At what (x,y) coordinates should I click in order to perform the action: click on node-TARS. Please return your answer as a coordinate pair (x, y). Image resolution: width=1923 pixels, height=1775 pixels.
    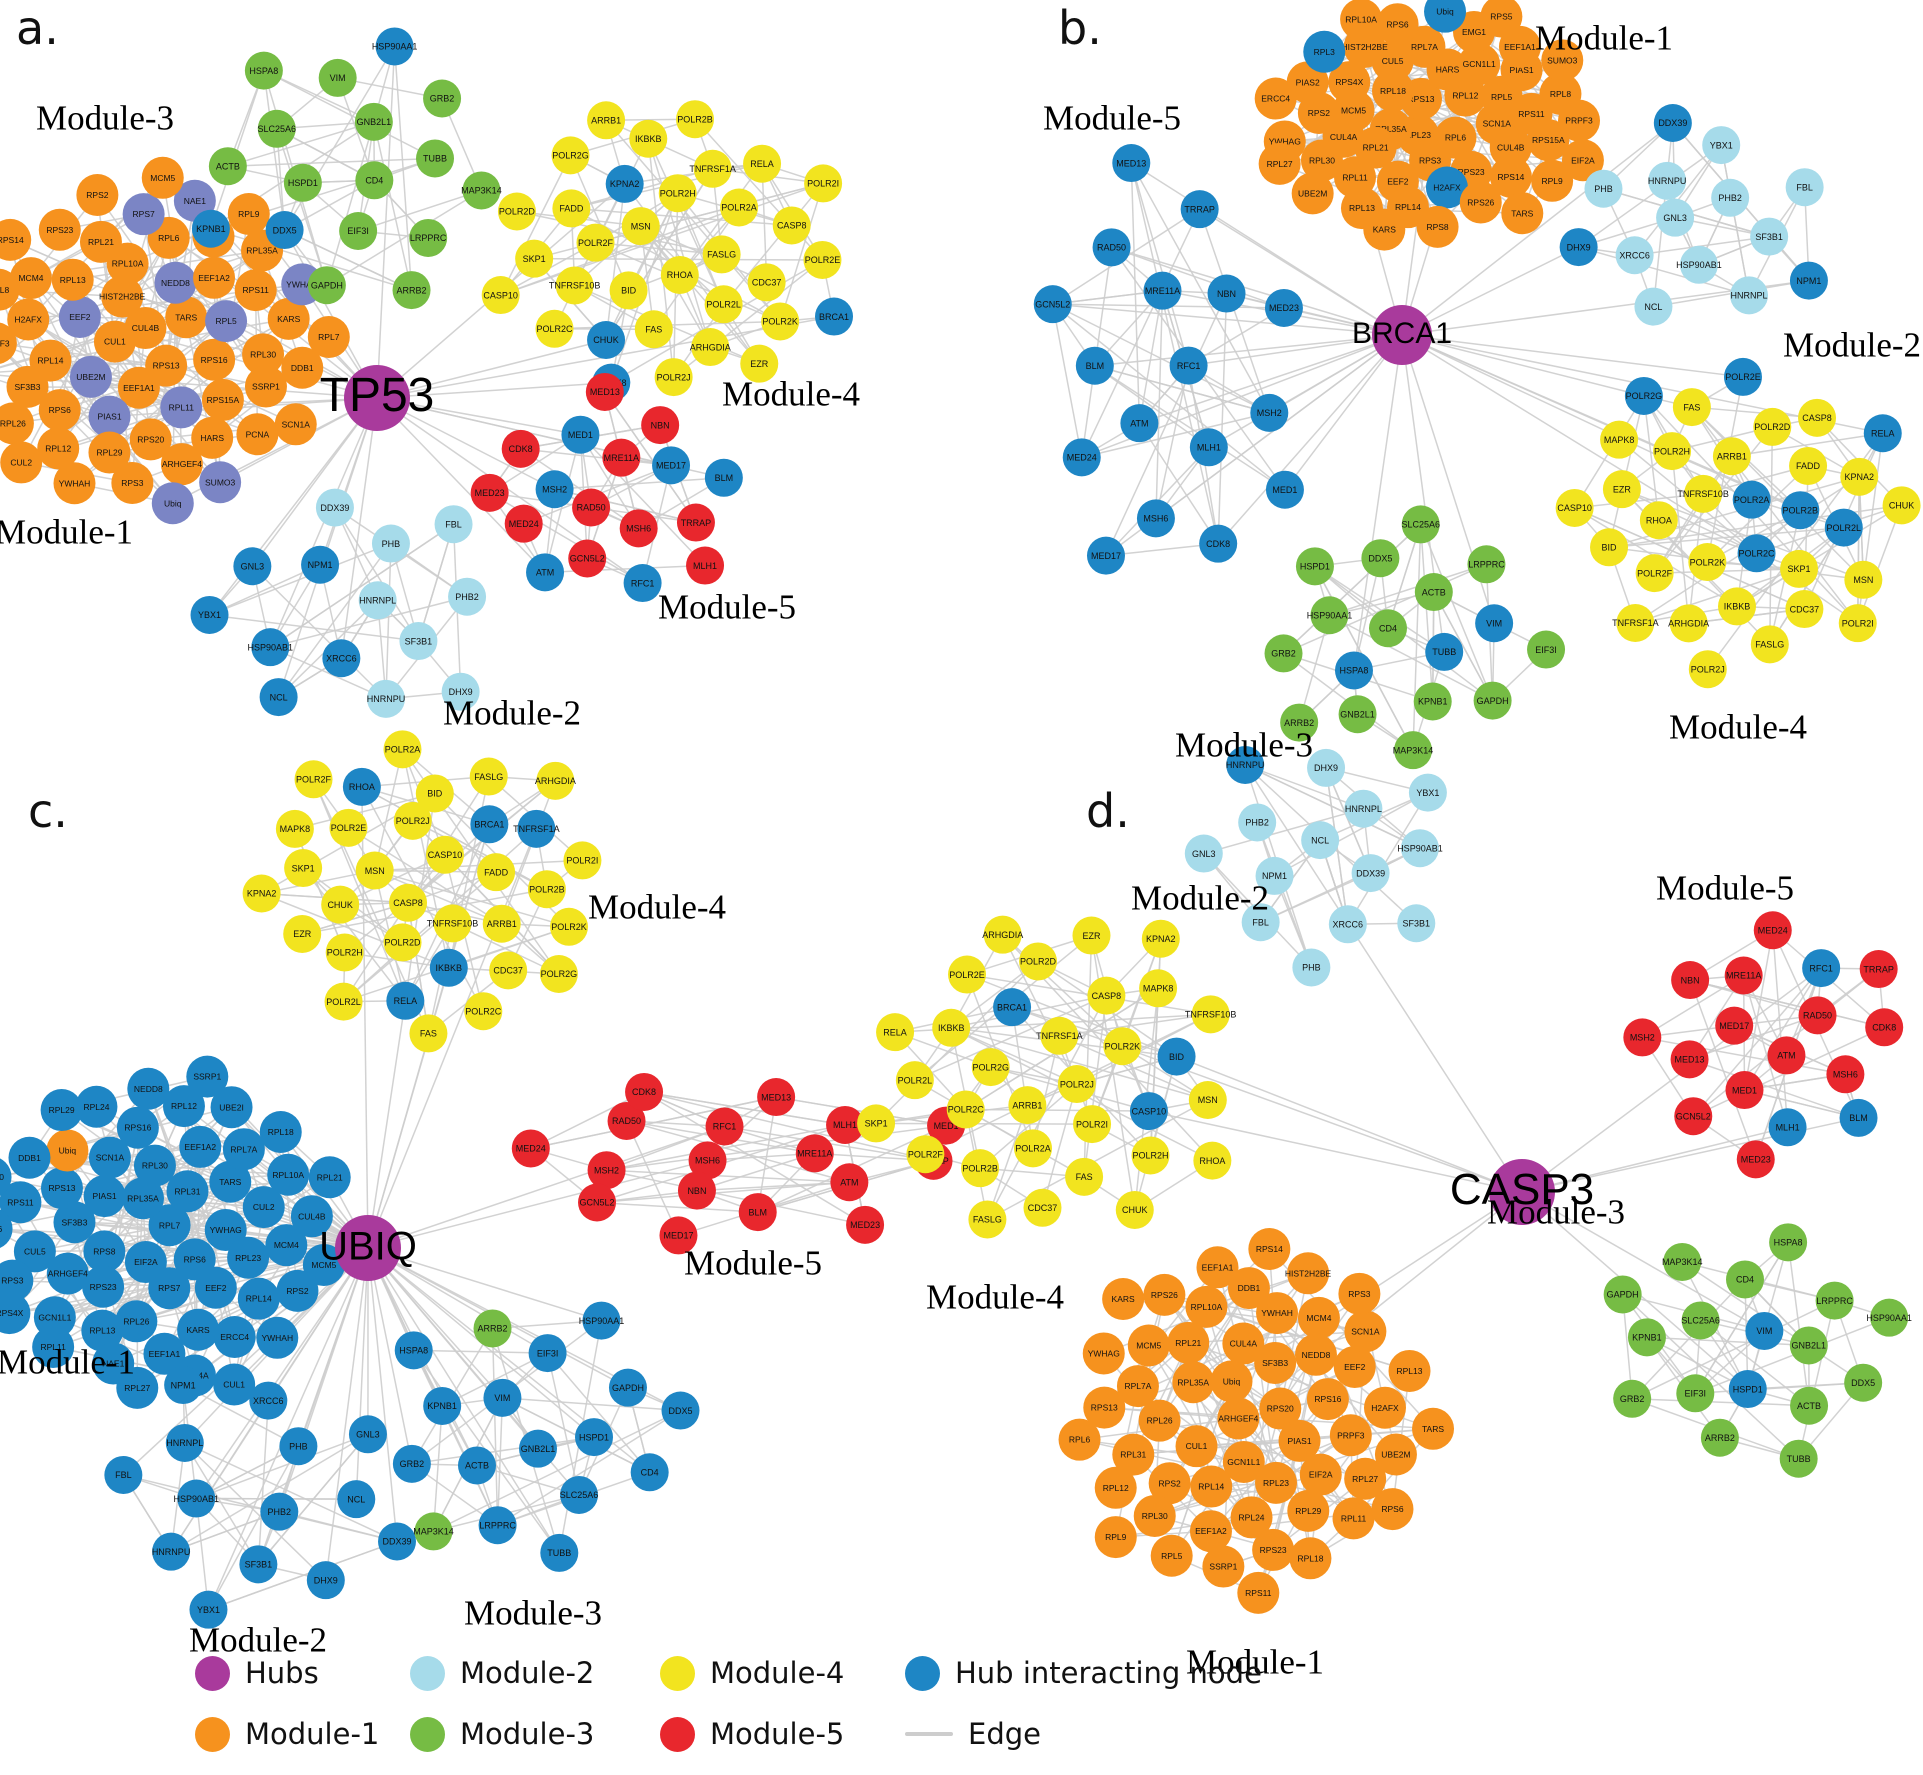
    Looking at the image, I should click on (186, 317).